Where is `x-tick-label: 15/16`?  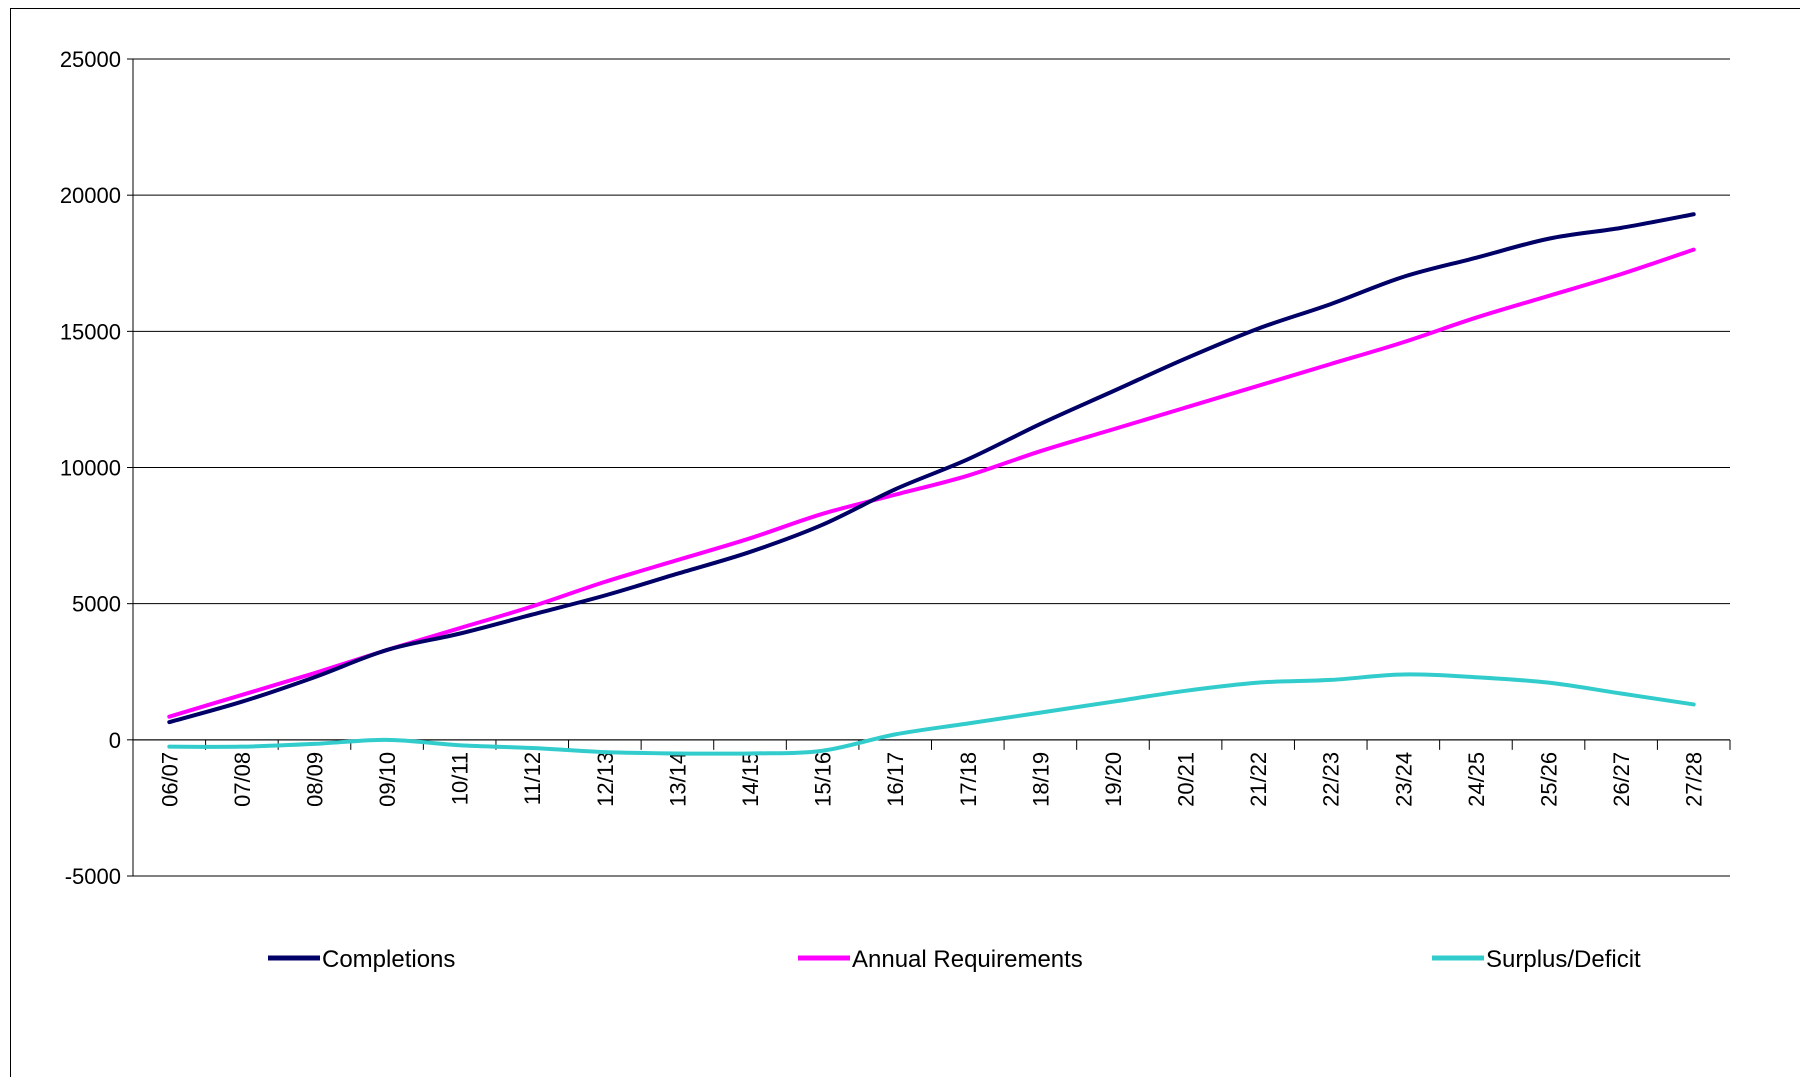
x-tick-label: 15/16 is located at coordinates (823, 779).